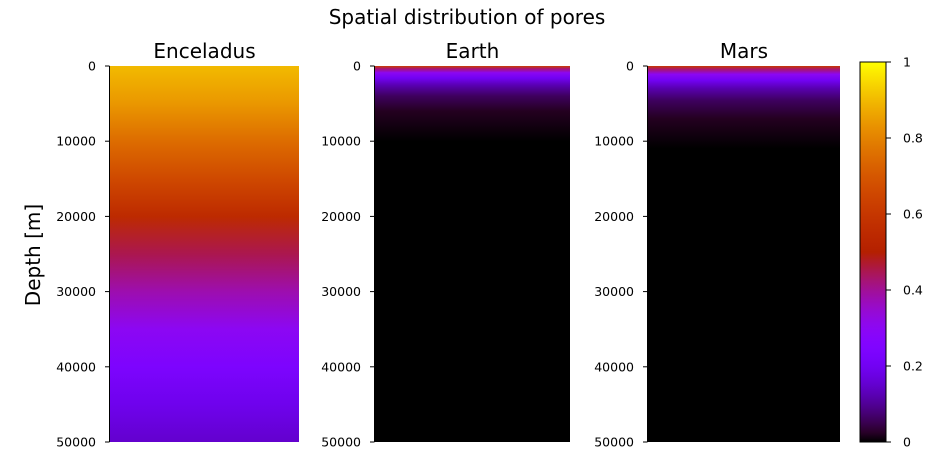 This screenshot has width=934, height=463. Describe the element at coordinates (913, 138) in the screenshot. I see `colorbar-tick-label: 0.8` at that location.